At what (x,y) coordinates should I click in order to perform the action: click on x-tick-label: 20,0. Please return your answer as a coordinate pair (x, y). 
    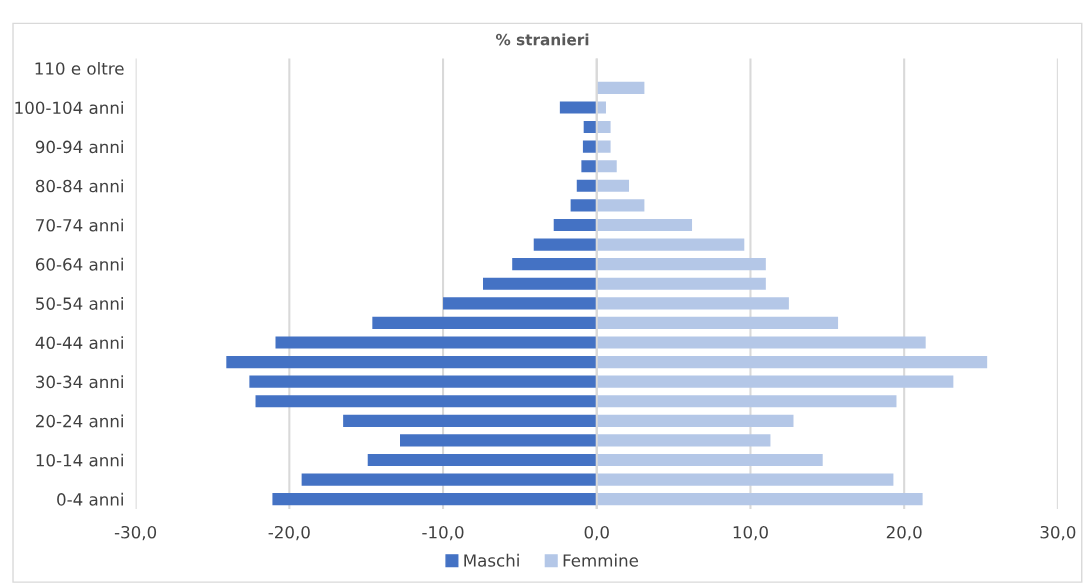
    Looking at the image, I should click on (904, 533).